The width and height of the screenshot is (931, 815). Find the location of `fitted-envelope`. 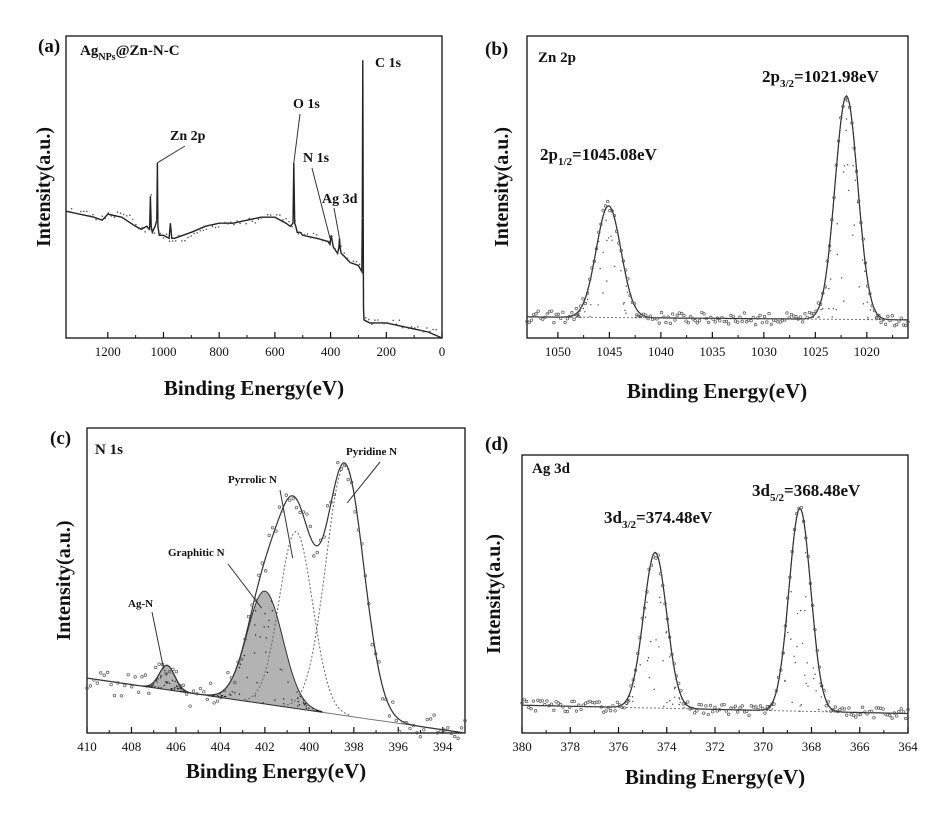

fitted-envelope is located at coordinates (276, 598).